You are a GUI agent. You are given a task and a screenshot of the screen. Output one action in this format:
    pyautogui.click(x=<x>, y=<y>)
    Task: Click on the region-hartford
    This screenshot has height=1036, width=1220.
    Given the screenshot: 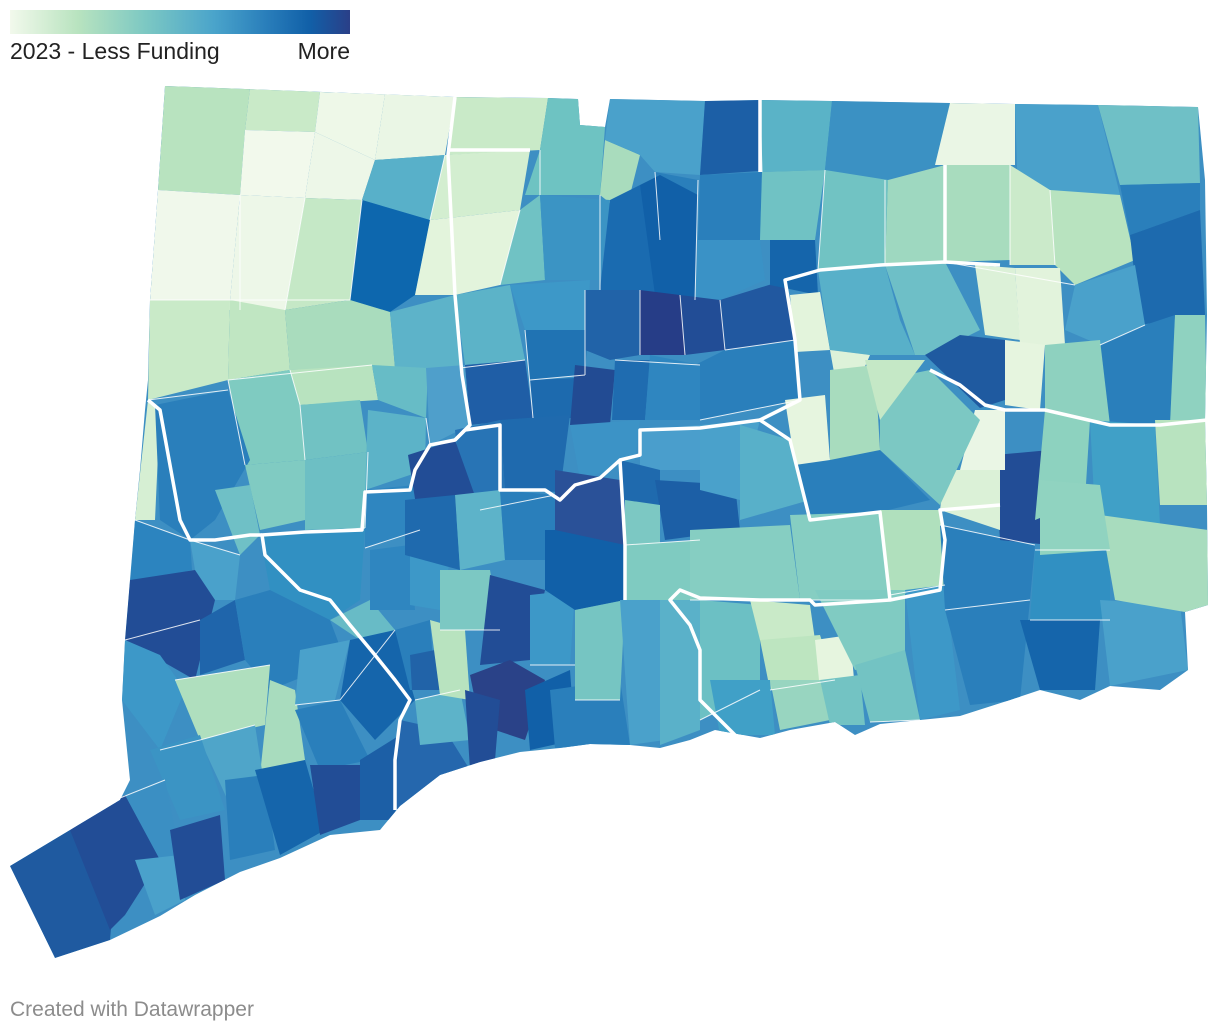 What is the action you would take?
    pyautogui.click(x=607, y=296)
    